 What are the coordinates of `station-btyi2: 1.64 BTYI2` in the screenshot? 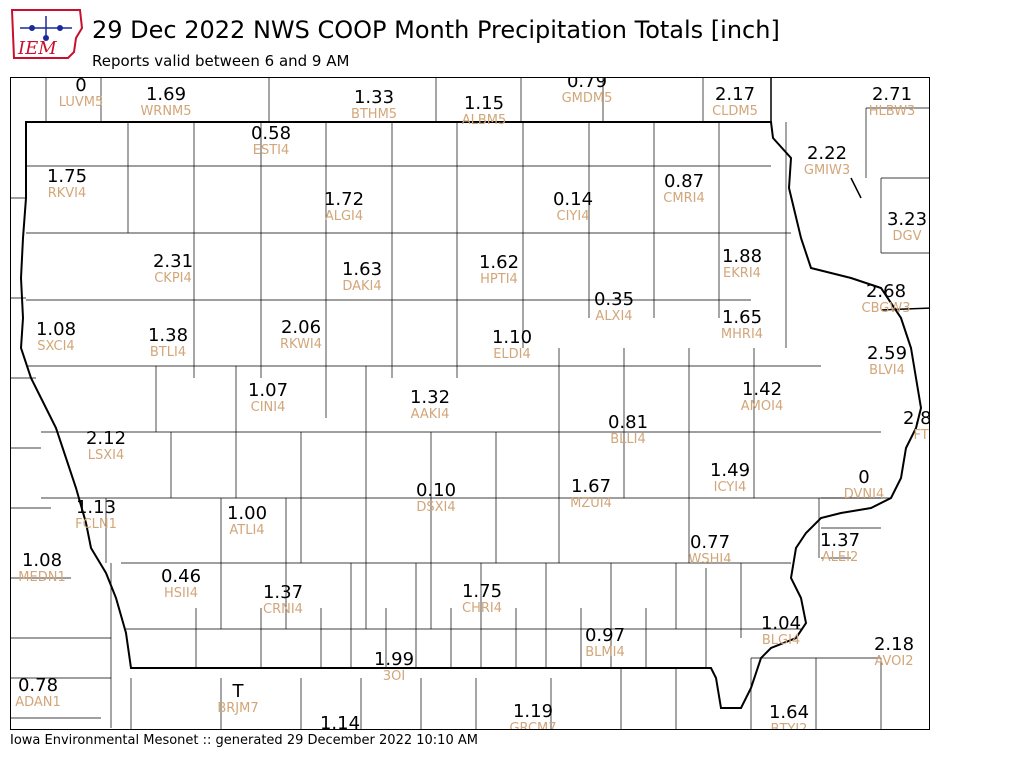 It's located at (789, 716).